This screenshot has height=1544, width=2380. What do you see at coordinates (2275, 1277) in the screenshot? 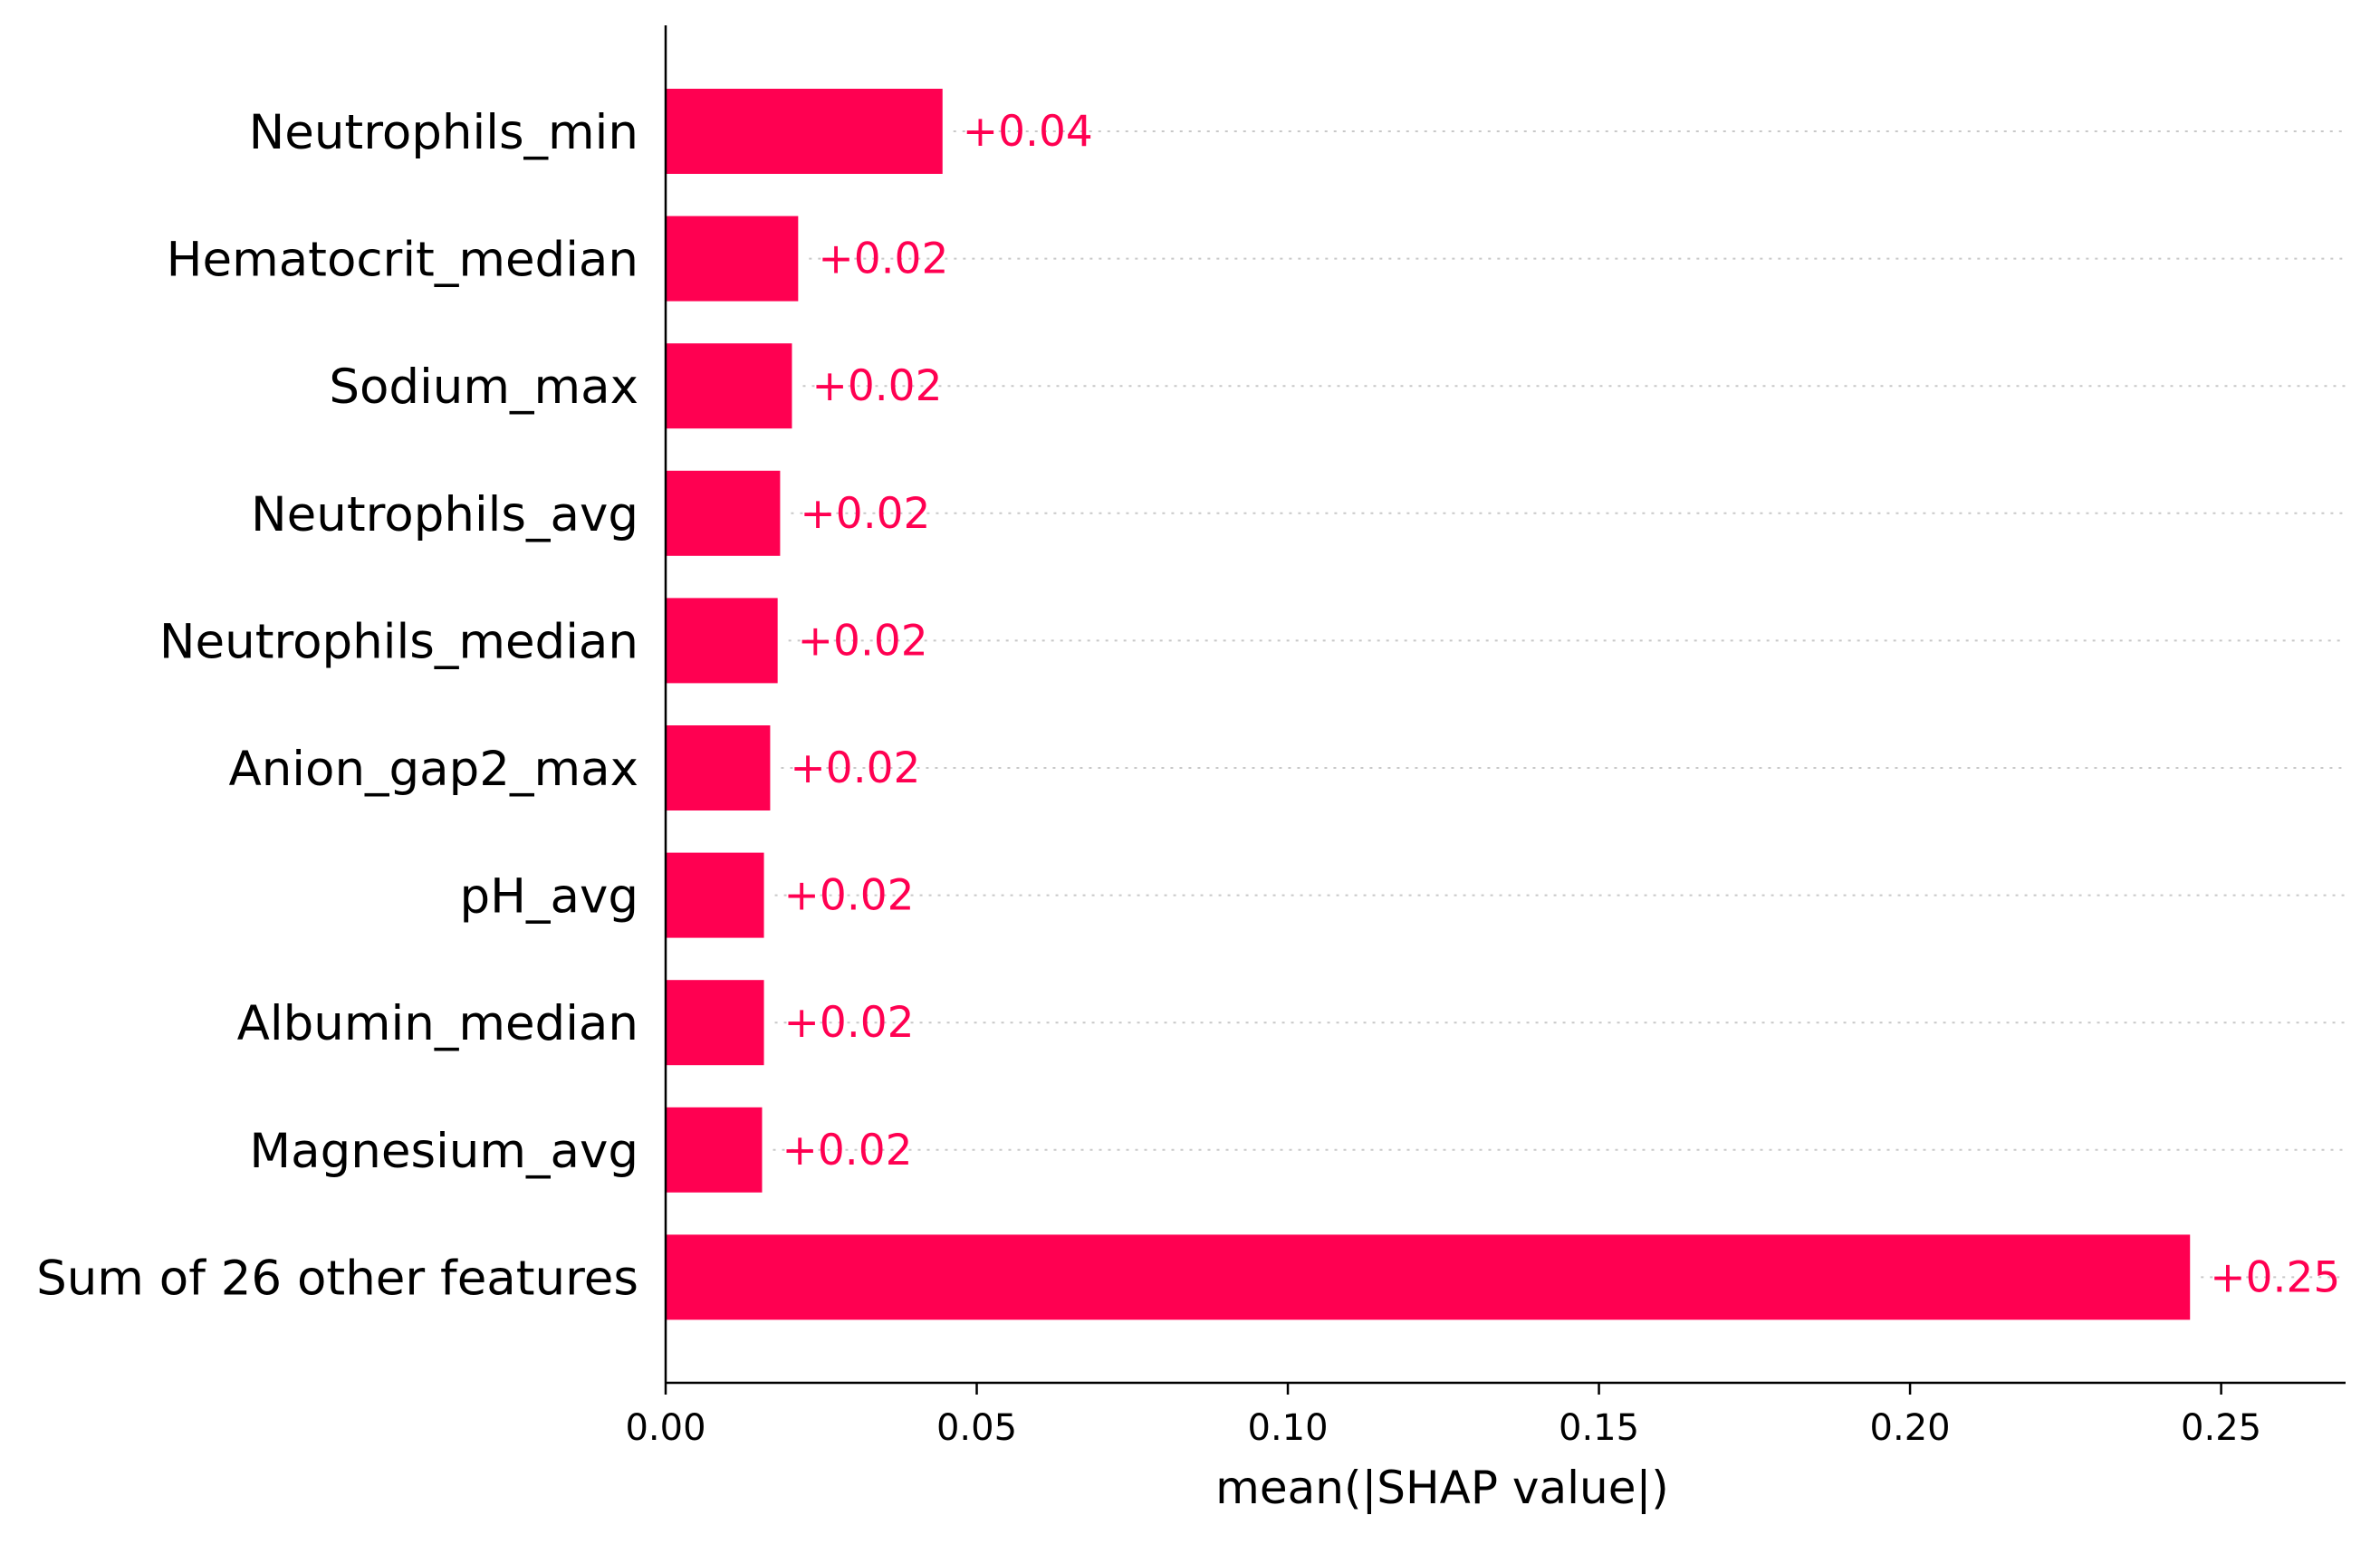
I see `value-label: +0.25` at bounding box center [2275, 1277].